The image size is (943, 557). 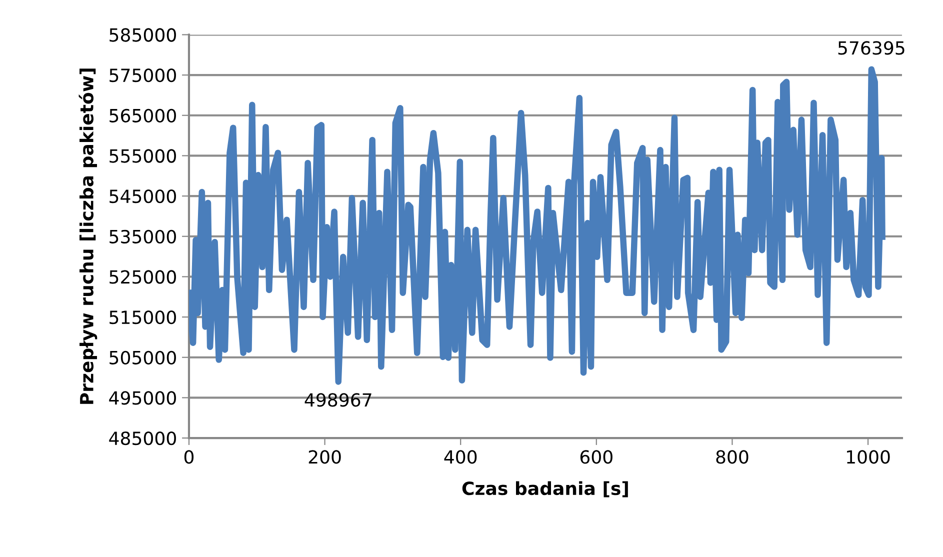 What do you see at coordinates (143, 237) in the screenshot?
I see `y-tick-label: 535000` at bounding box center [143, 237].